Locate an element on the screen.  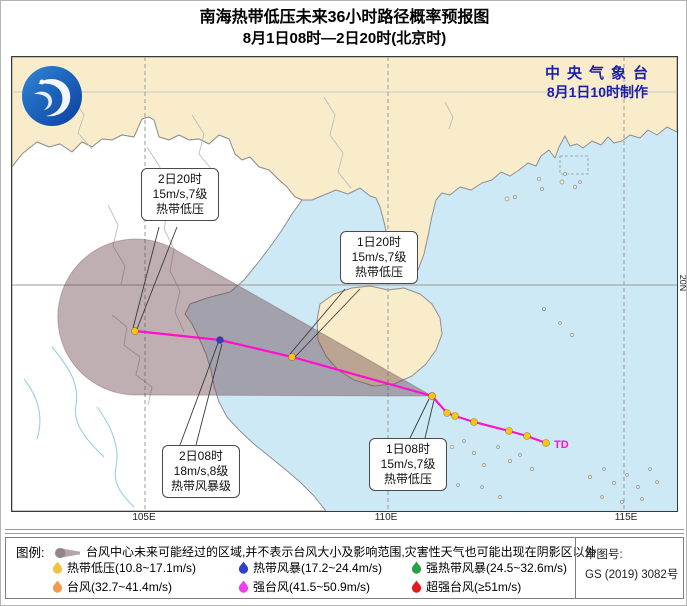
callout-time: 1日20时 is located at coordinates (379, 242).